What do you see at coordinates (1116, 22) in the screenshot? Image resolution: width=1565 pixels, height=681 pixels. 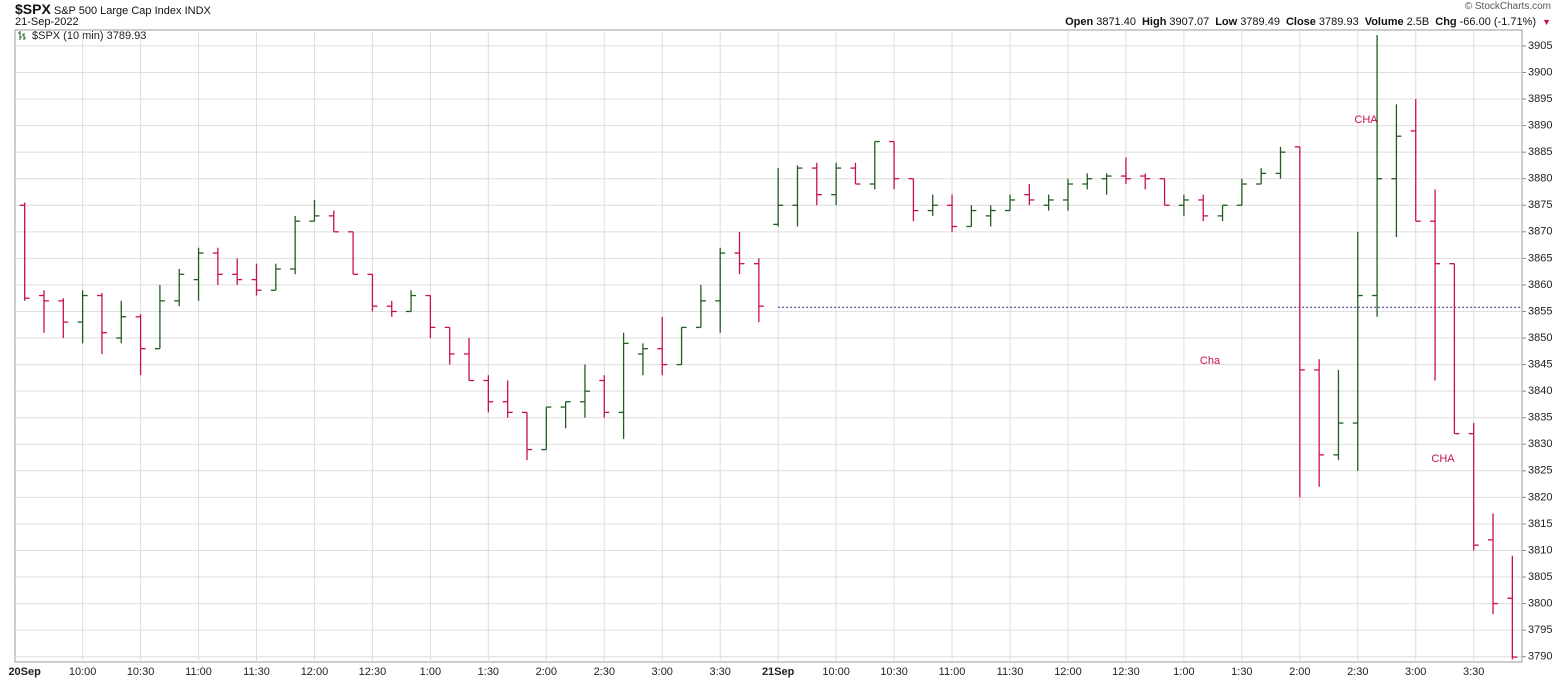 I see `stat-value: 3871.40` at bounding box center [1116, 22].